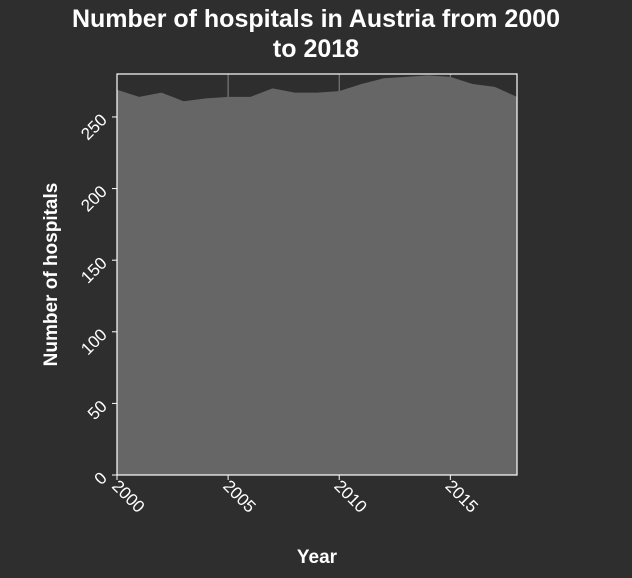  Describe the element at coordinates (97, 410) in the screenshot. I see `y-tick-label: 50` at that location.